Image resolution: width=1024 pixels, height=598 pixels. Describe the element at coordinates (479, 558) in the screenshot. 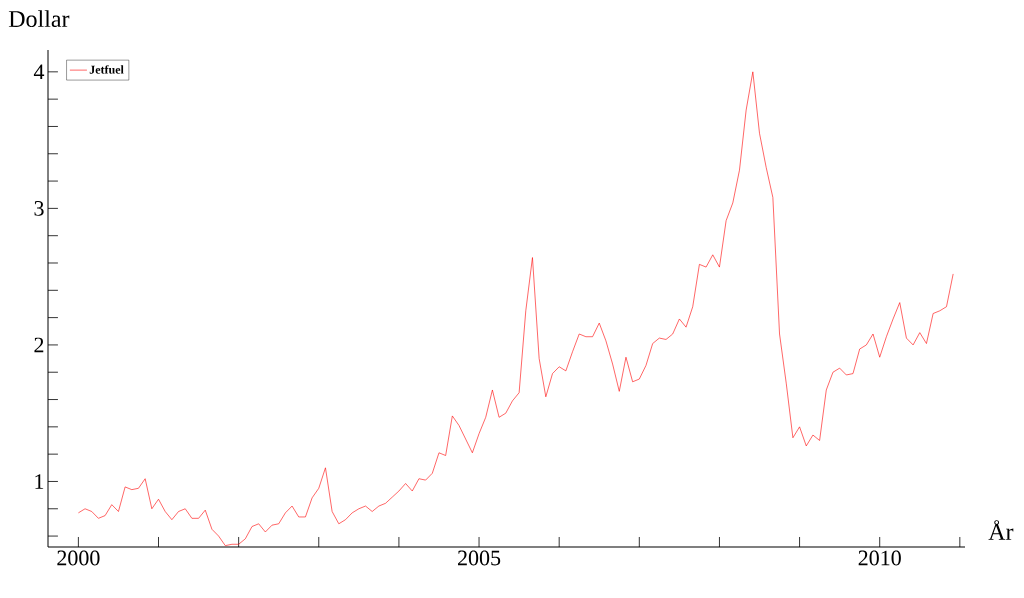

I see `x-tick-label: 2005` at that location.